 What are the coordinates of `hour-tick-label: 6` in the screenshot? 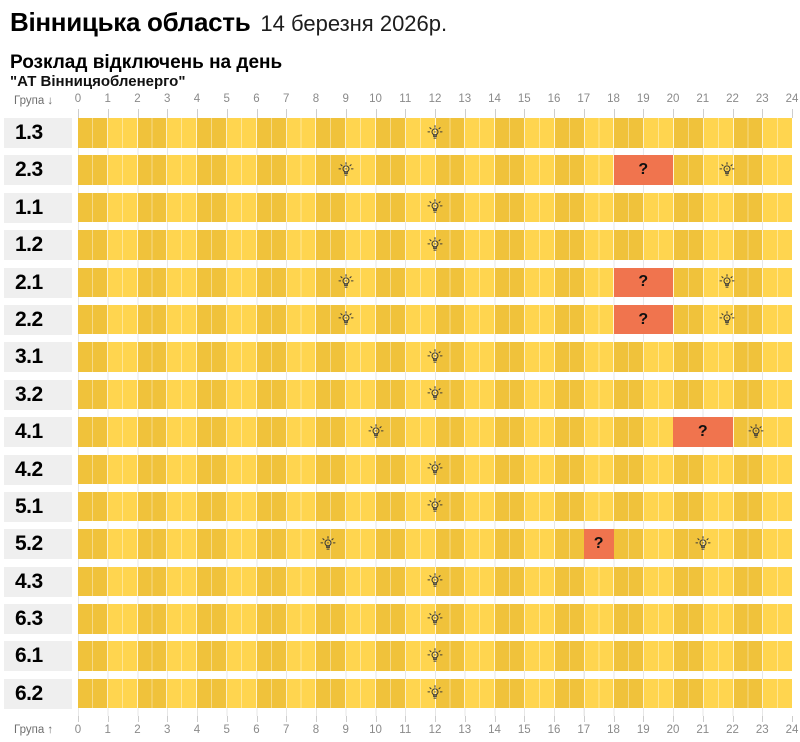 It's located at (256, 99).